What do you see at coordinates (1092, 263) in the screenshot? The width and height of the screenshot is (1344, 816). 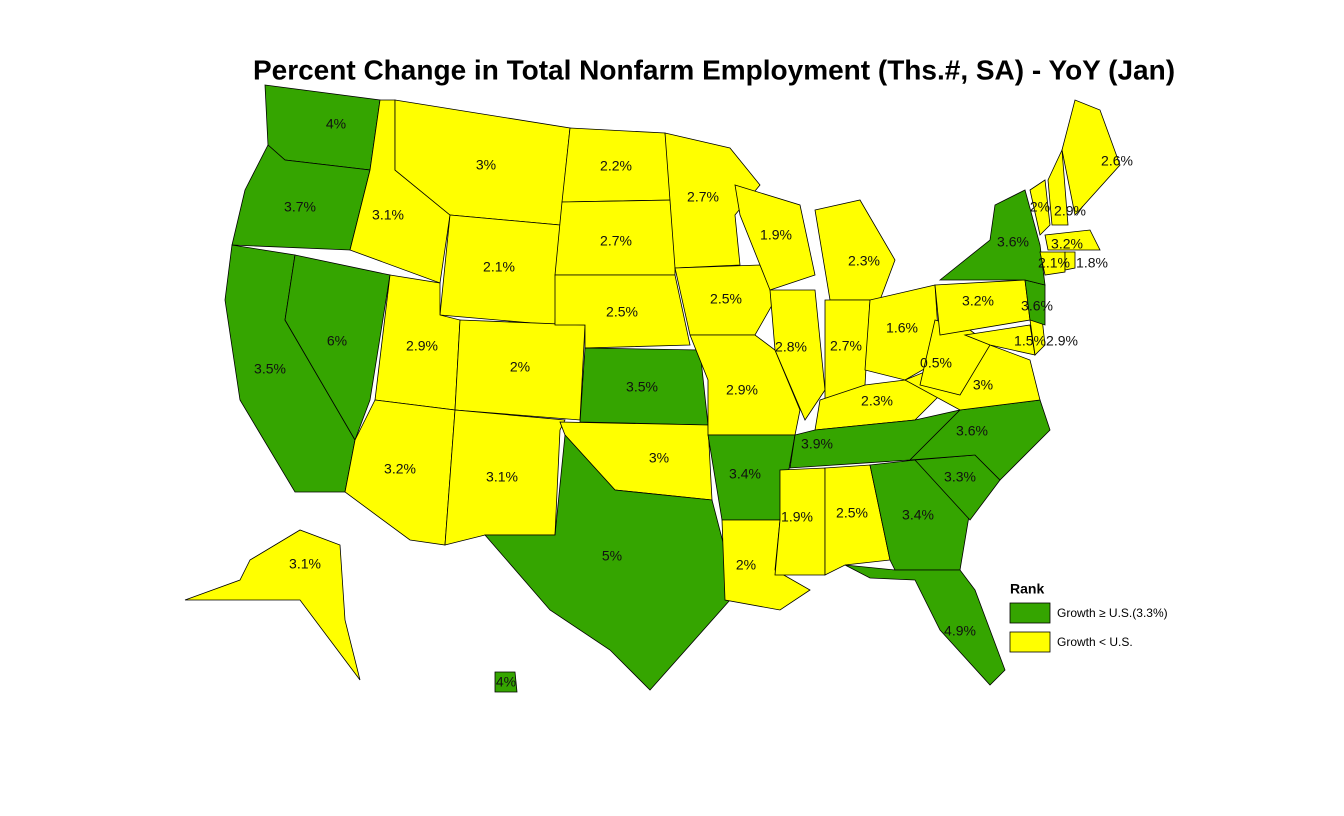 I see `state-label: 1.8%` at bounding box center [1092, 263].